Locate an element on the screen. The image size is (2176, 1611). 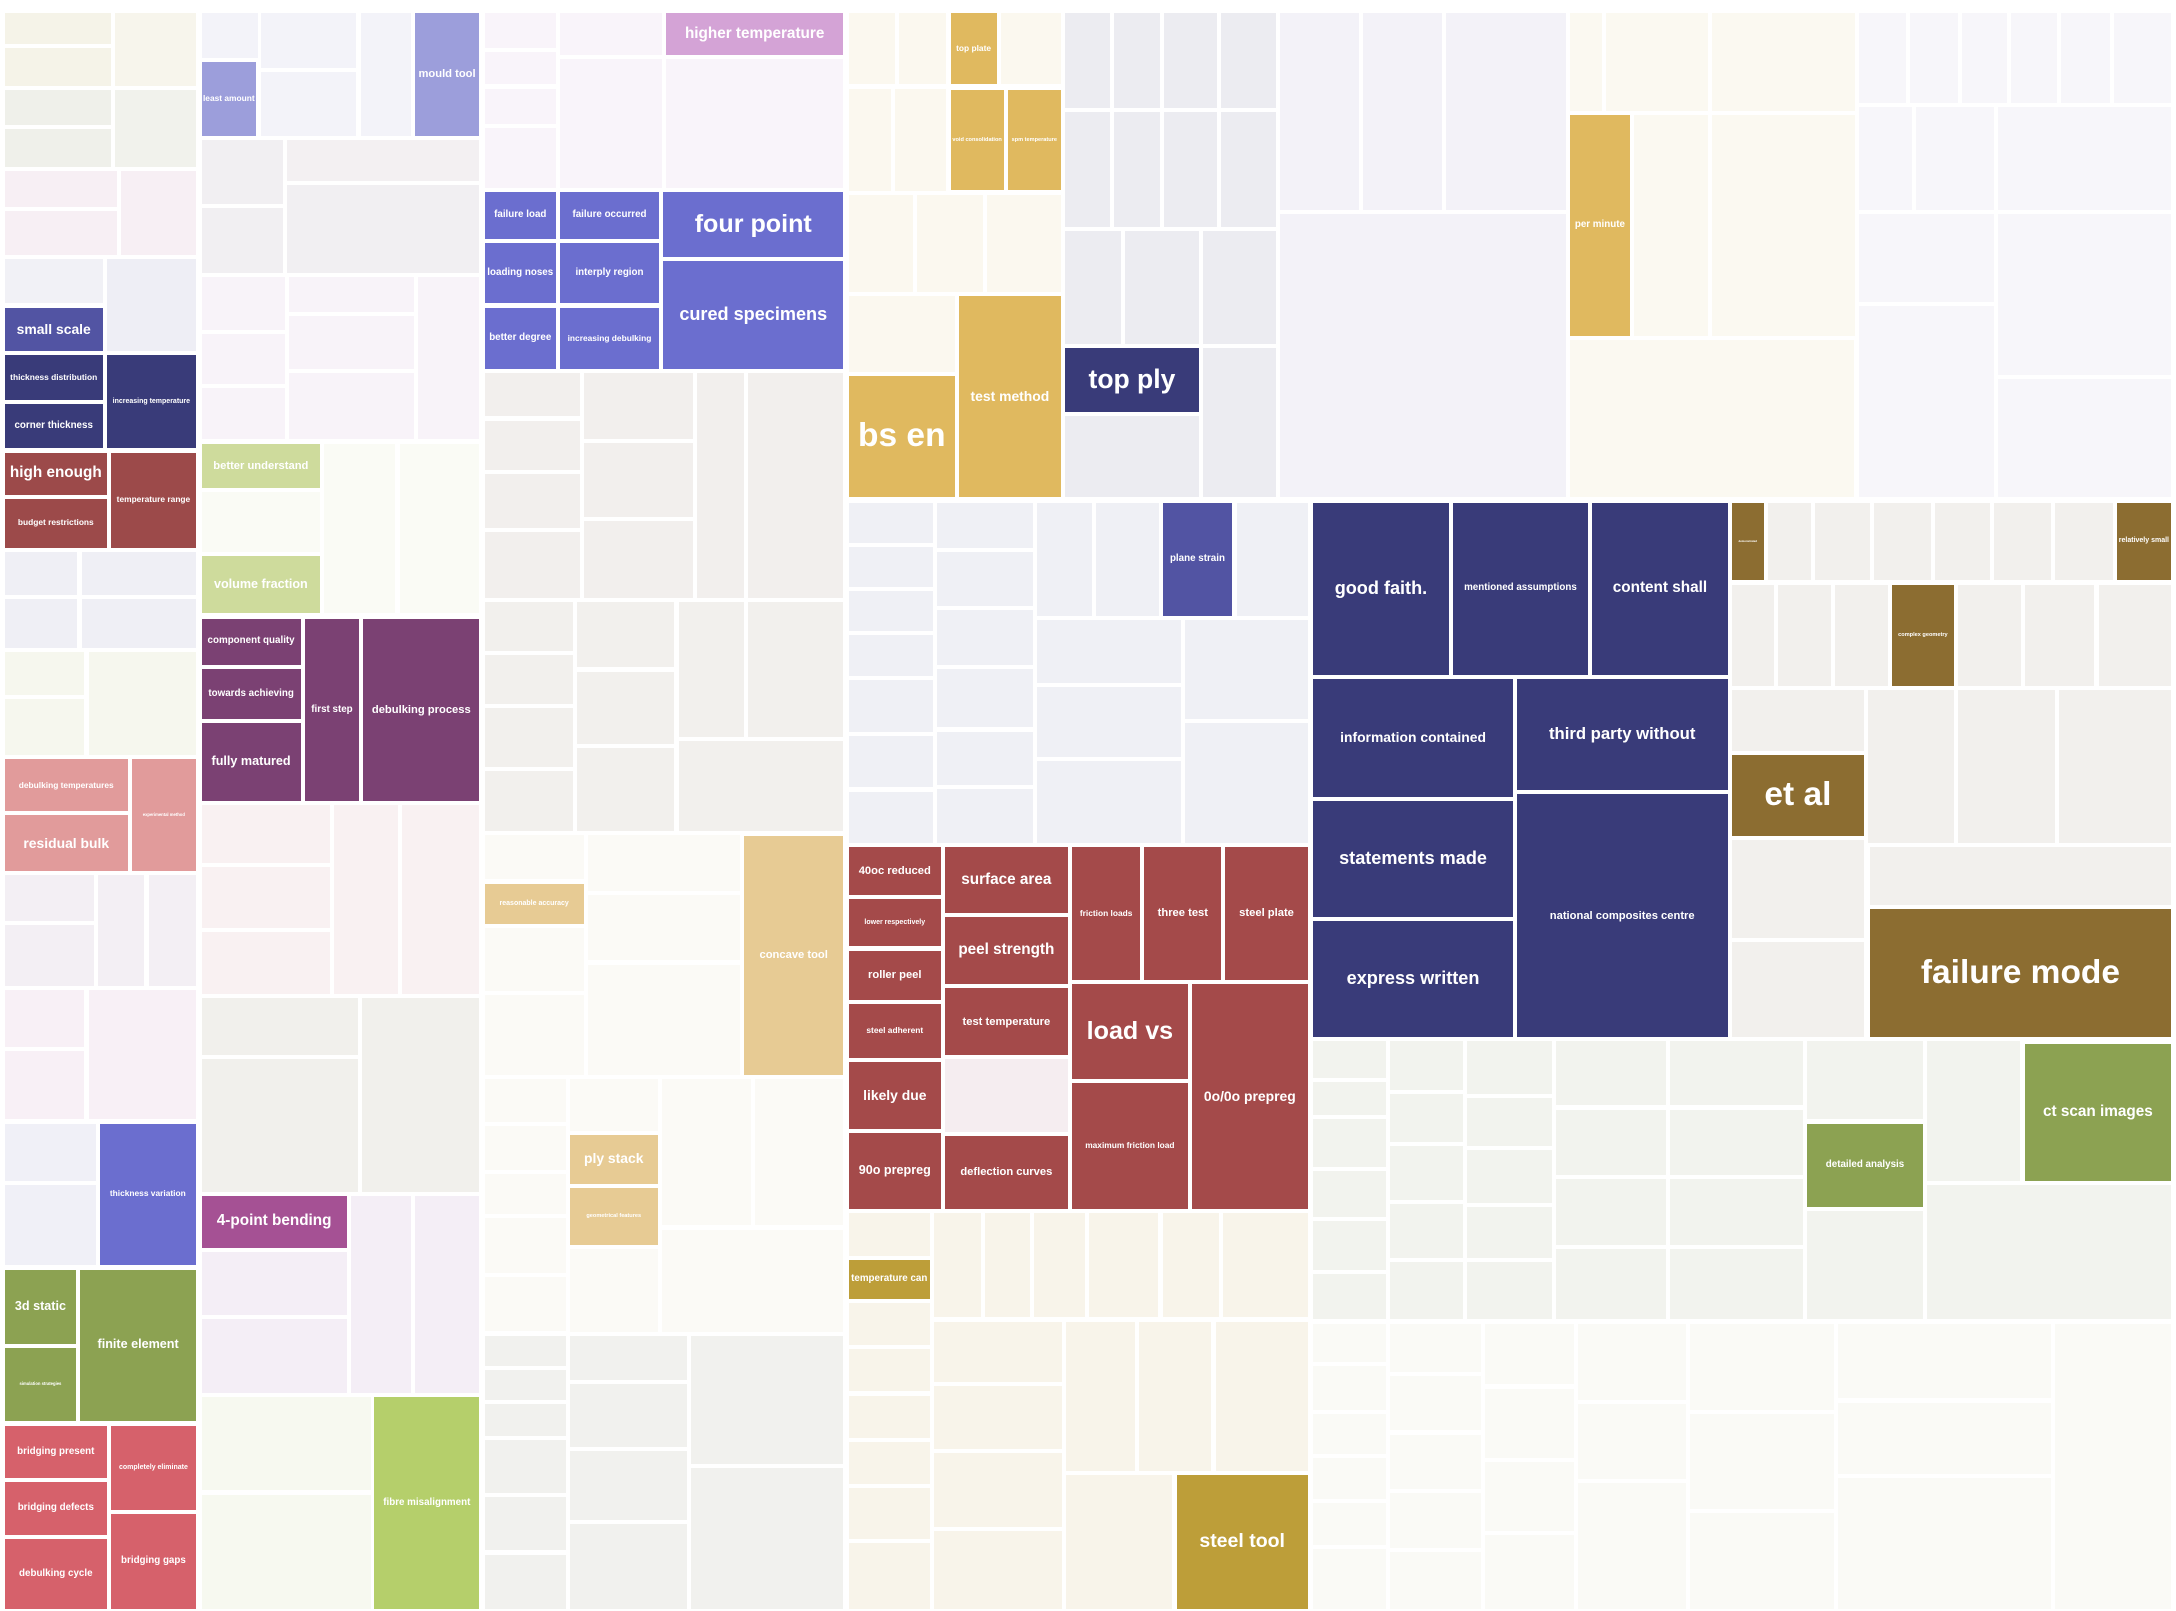
treemap-cell-content-shall: content shall is located at coordinates (1660, 589).